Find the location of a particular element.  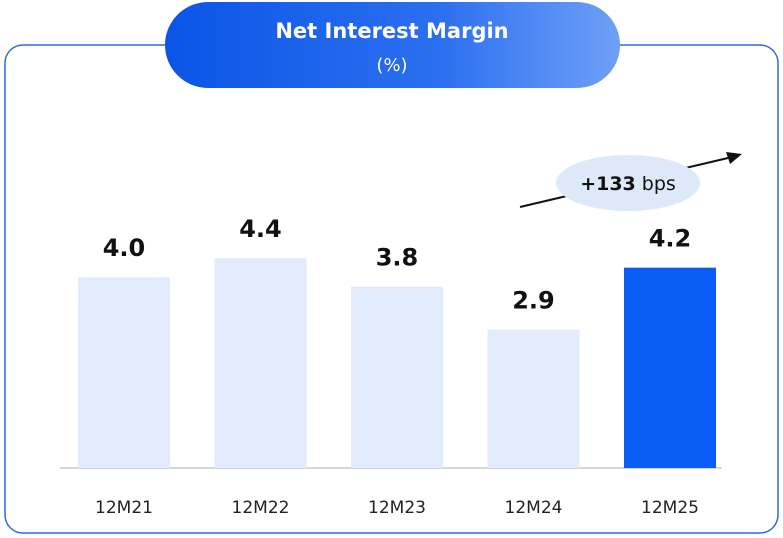

title-pill is located at coordinates (392, 45).